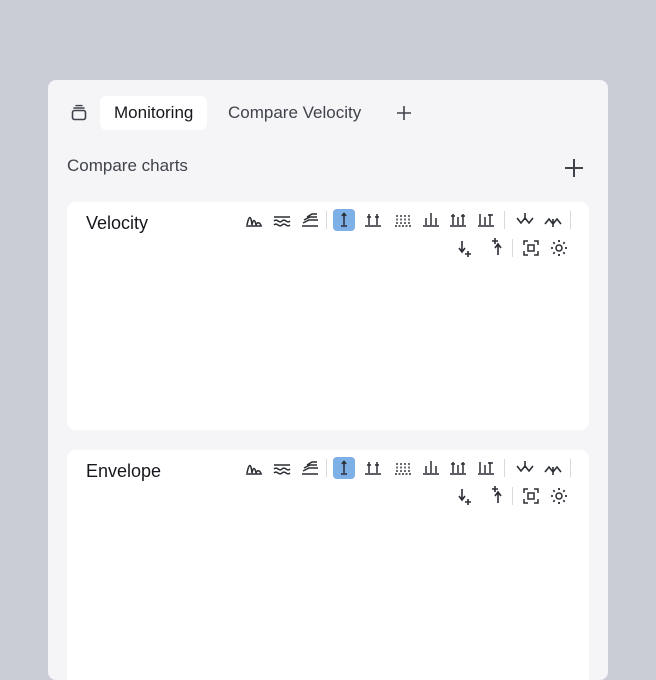 This screenshot has height=680, width=656. Describe the element at coordinates (404, 113) in the screenshot. I see `add-tab-icon` at that location.